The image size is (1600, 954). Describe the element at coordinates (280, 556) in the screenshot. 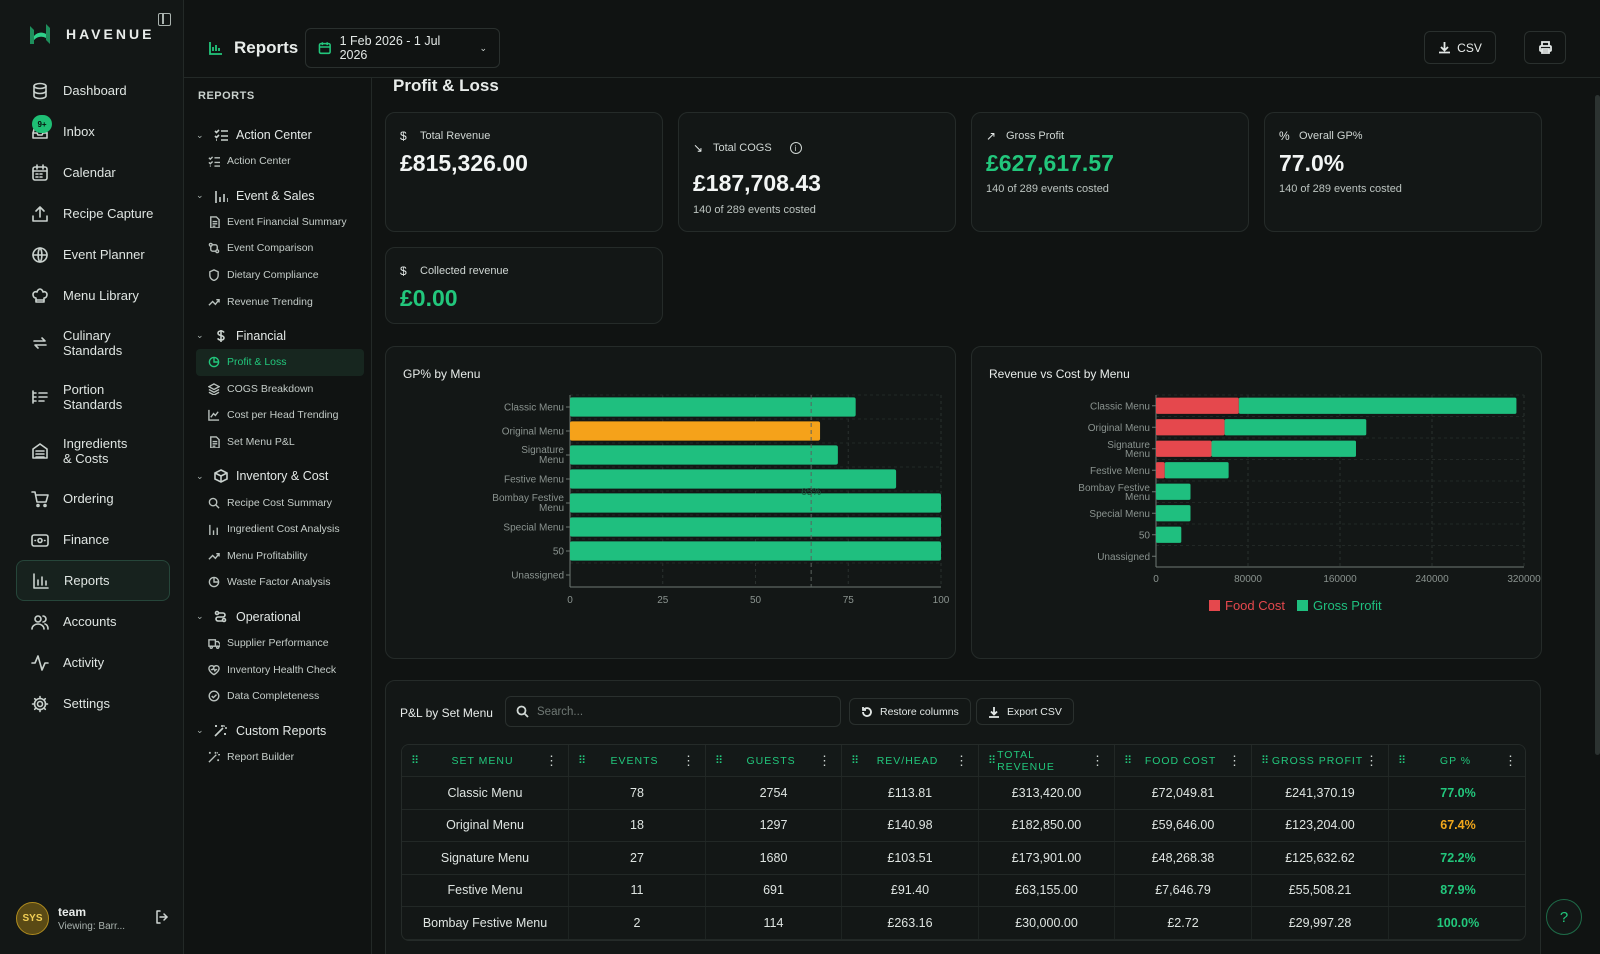

I see `report-item-menu-profitability: Menu Profitability` at that location.